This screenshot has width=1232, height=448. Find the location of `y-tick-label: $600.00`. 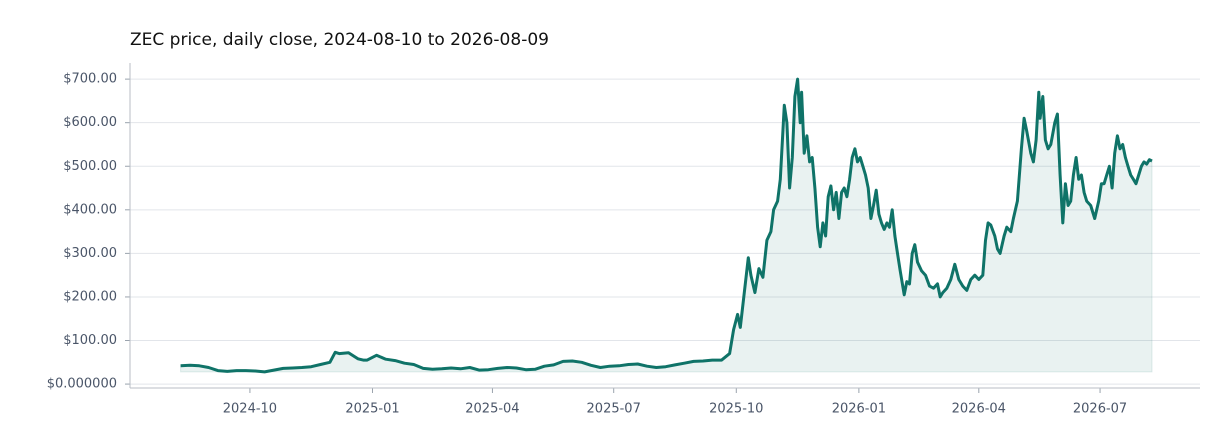

y-tick-label: $600.00 is located at coordinates (90, 122).